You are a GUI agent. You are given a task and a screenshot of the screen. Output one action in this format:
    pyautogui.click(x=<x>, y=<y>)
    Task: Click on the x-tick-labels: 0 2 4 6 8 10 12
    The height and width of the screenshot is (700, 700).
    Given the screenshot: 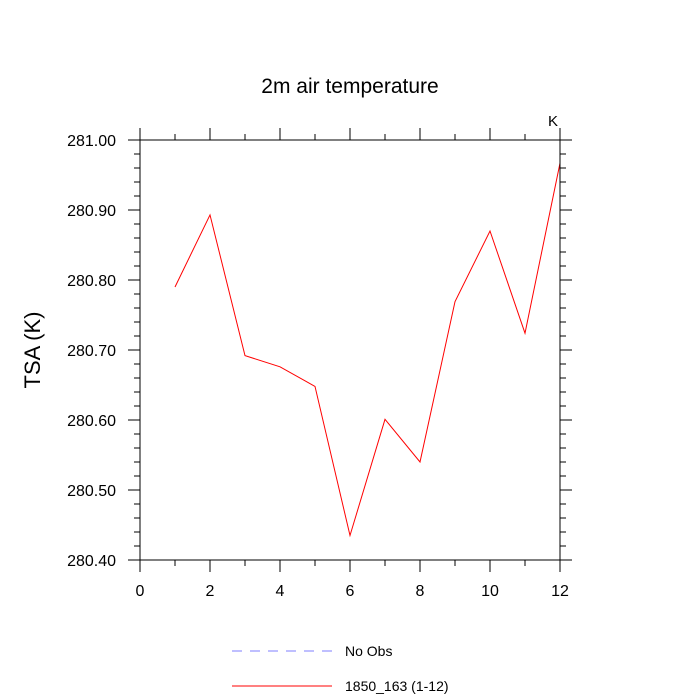 What is the action you would take?
    pyautogui.click(x=352, y=591)
    